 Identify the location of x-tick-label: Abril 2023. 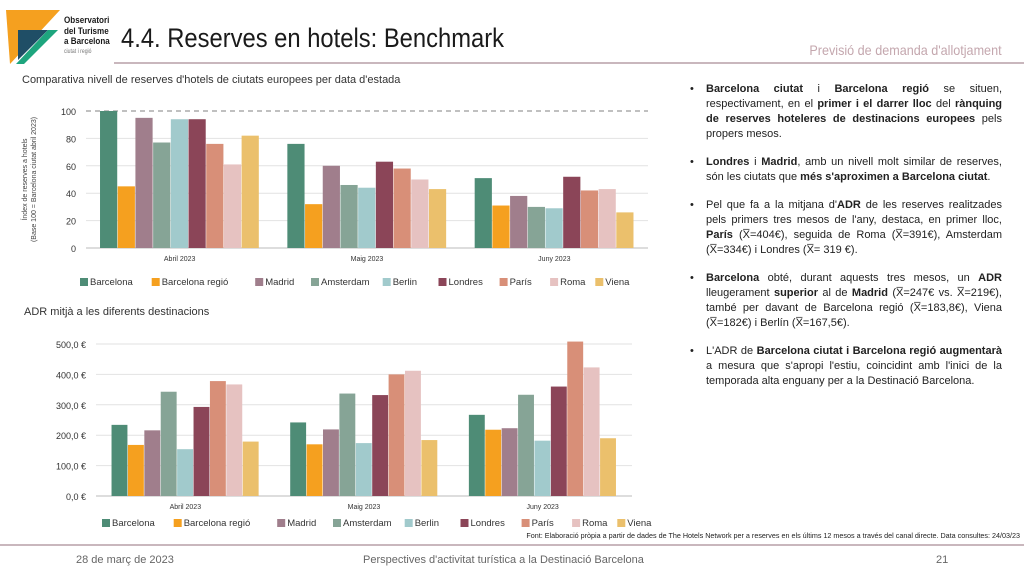
(186, 507).